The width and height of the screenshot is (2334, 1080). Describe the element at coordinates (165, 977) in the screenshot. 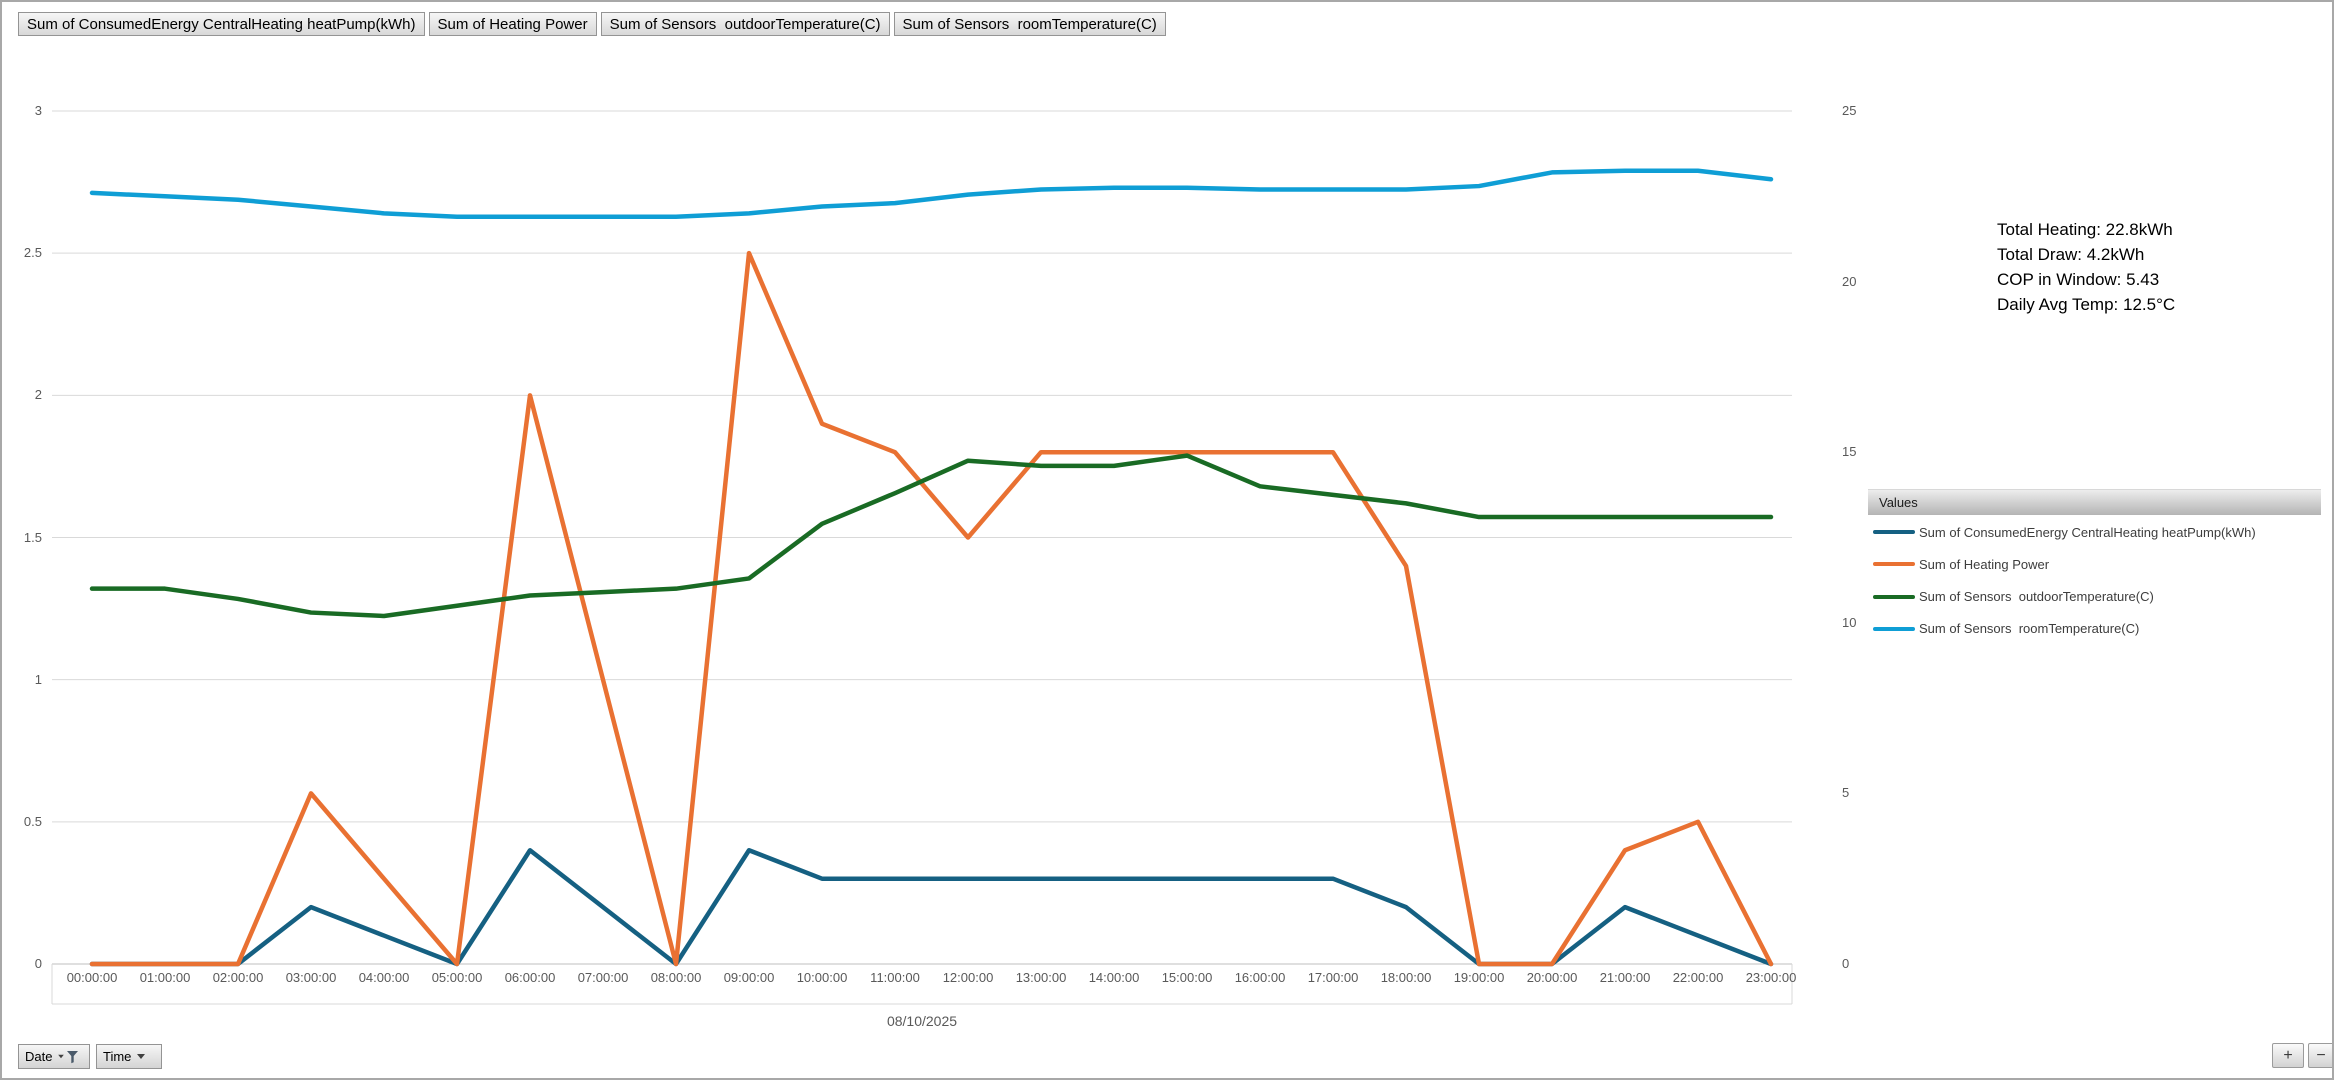

I see `x-axis-tick-label: 01:00:00` at that location.